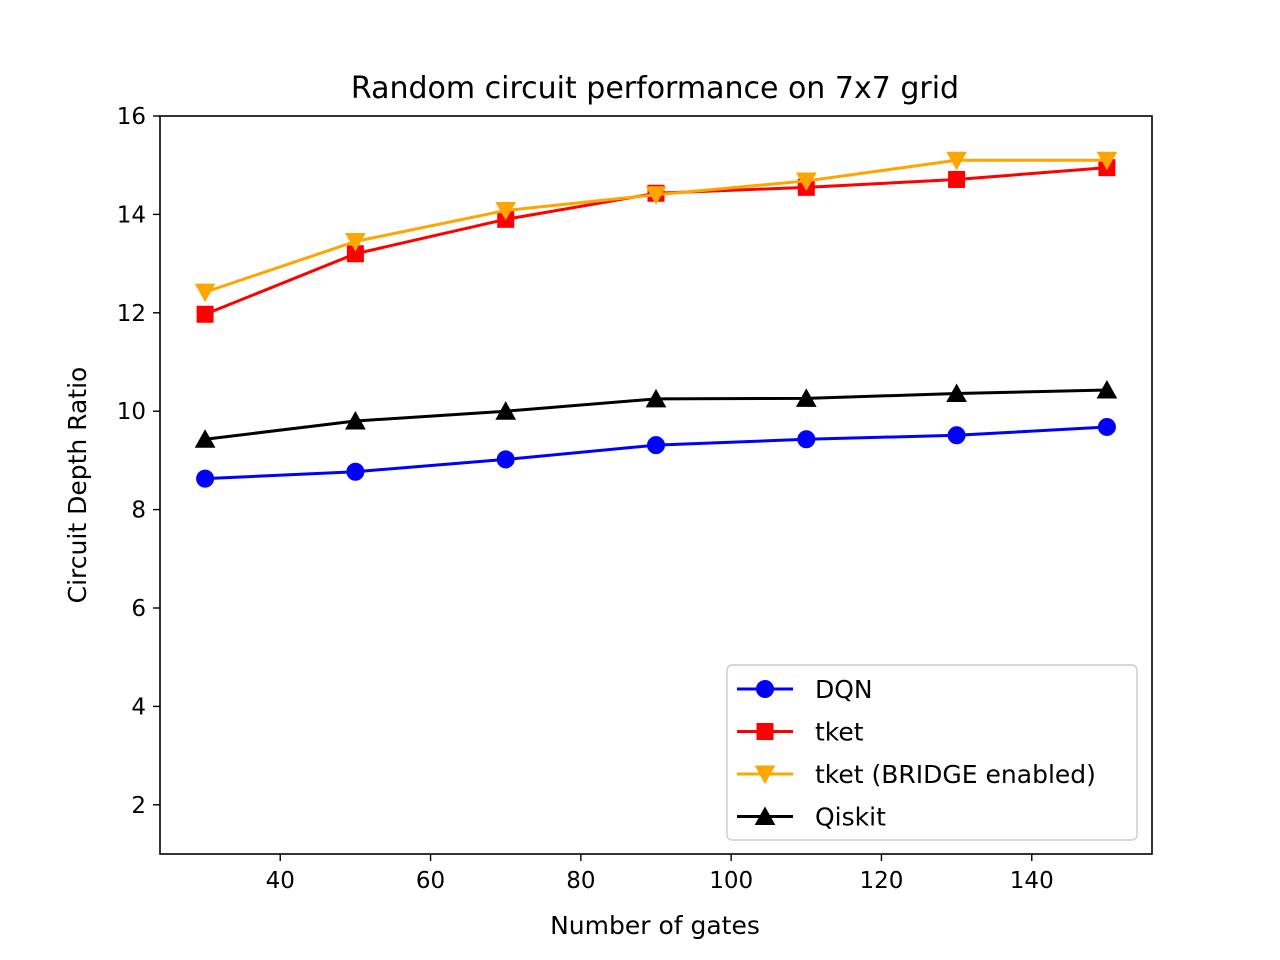 The width and height of the screenshot is (1280, 960). Describe the element at coordinates (138, 609) in the screenshot. I see `y-tick-label: 6` at that location.